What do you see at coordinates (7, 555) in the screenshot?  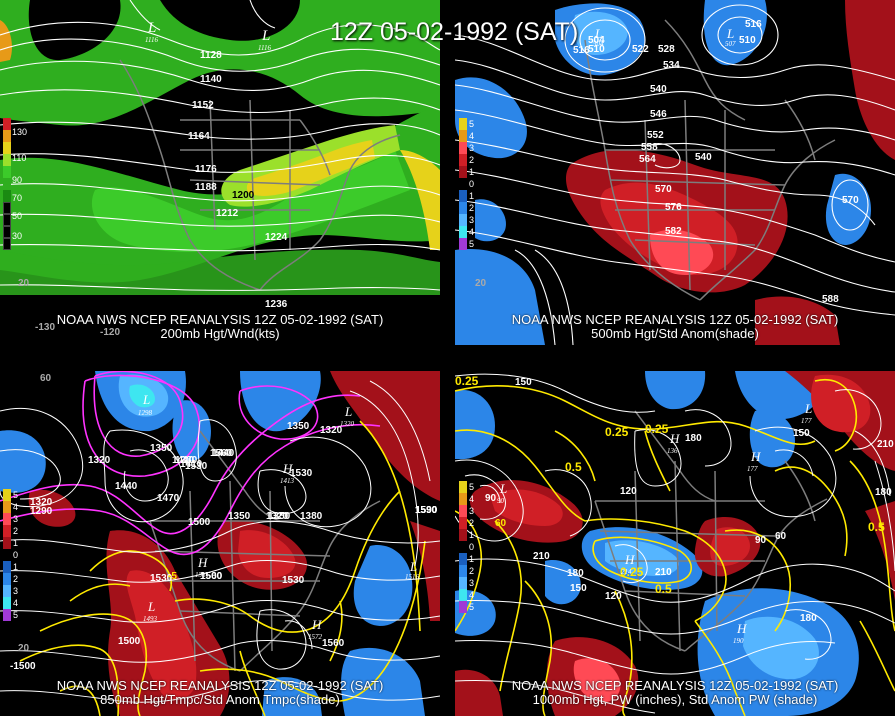 I see `legend-850mb` at bounding box center [7, 555].